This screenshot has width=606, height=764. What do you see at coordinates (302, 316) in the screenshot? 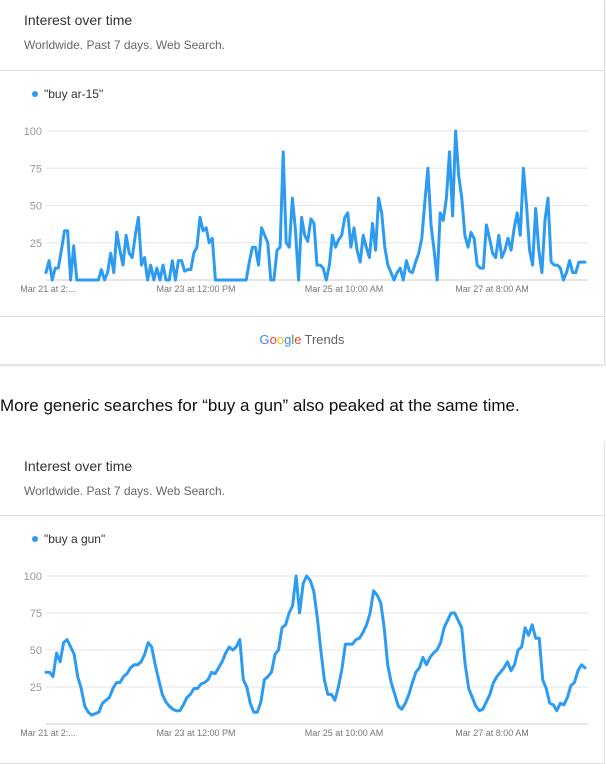
I see `footer-divider` at bounding box center [302, 316].